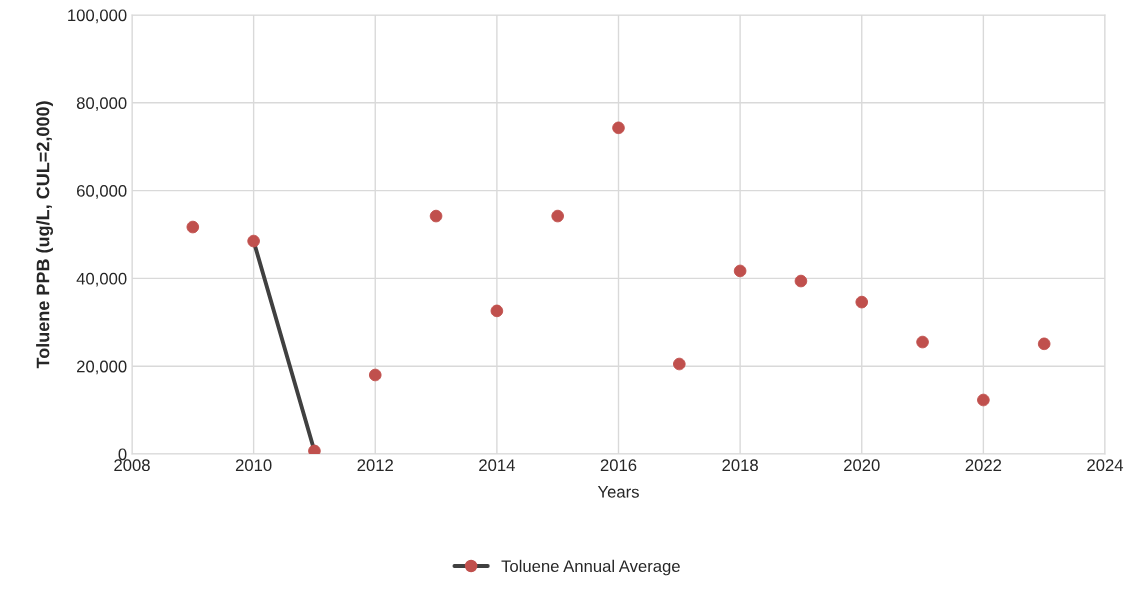 The width and height of the screenshot is (1135, 607). I want to click on y-tick-label: 20,000, so click(102, 367).